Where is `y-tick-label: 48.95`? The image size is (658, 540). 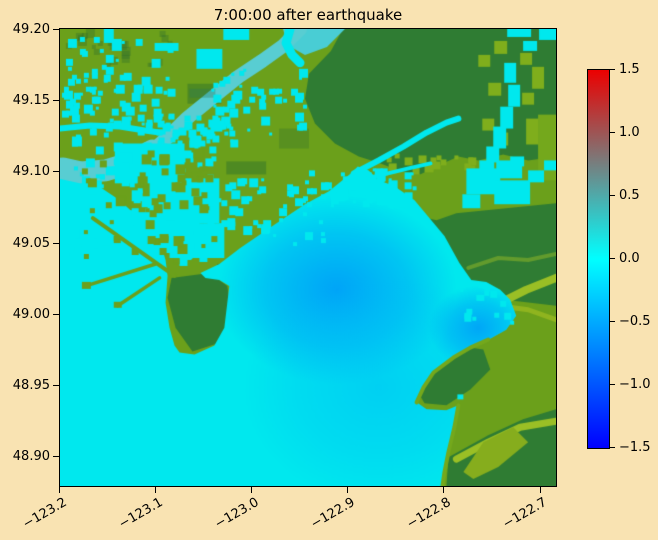 y-tick-label: 48.95 is located at coordinates (31, 385).